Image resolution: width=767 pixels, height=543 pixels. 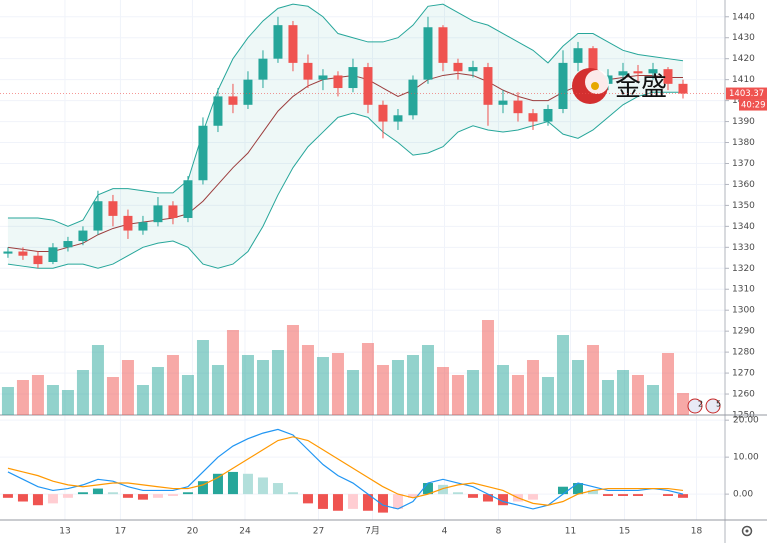 I want to click on y-tick-label: 1290, so click(x=743, y=332).